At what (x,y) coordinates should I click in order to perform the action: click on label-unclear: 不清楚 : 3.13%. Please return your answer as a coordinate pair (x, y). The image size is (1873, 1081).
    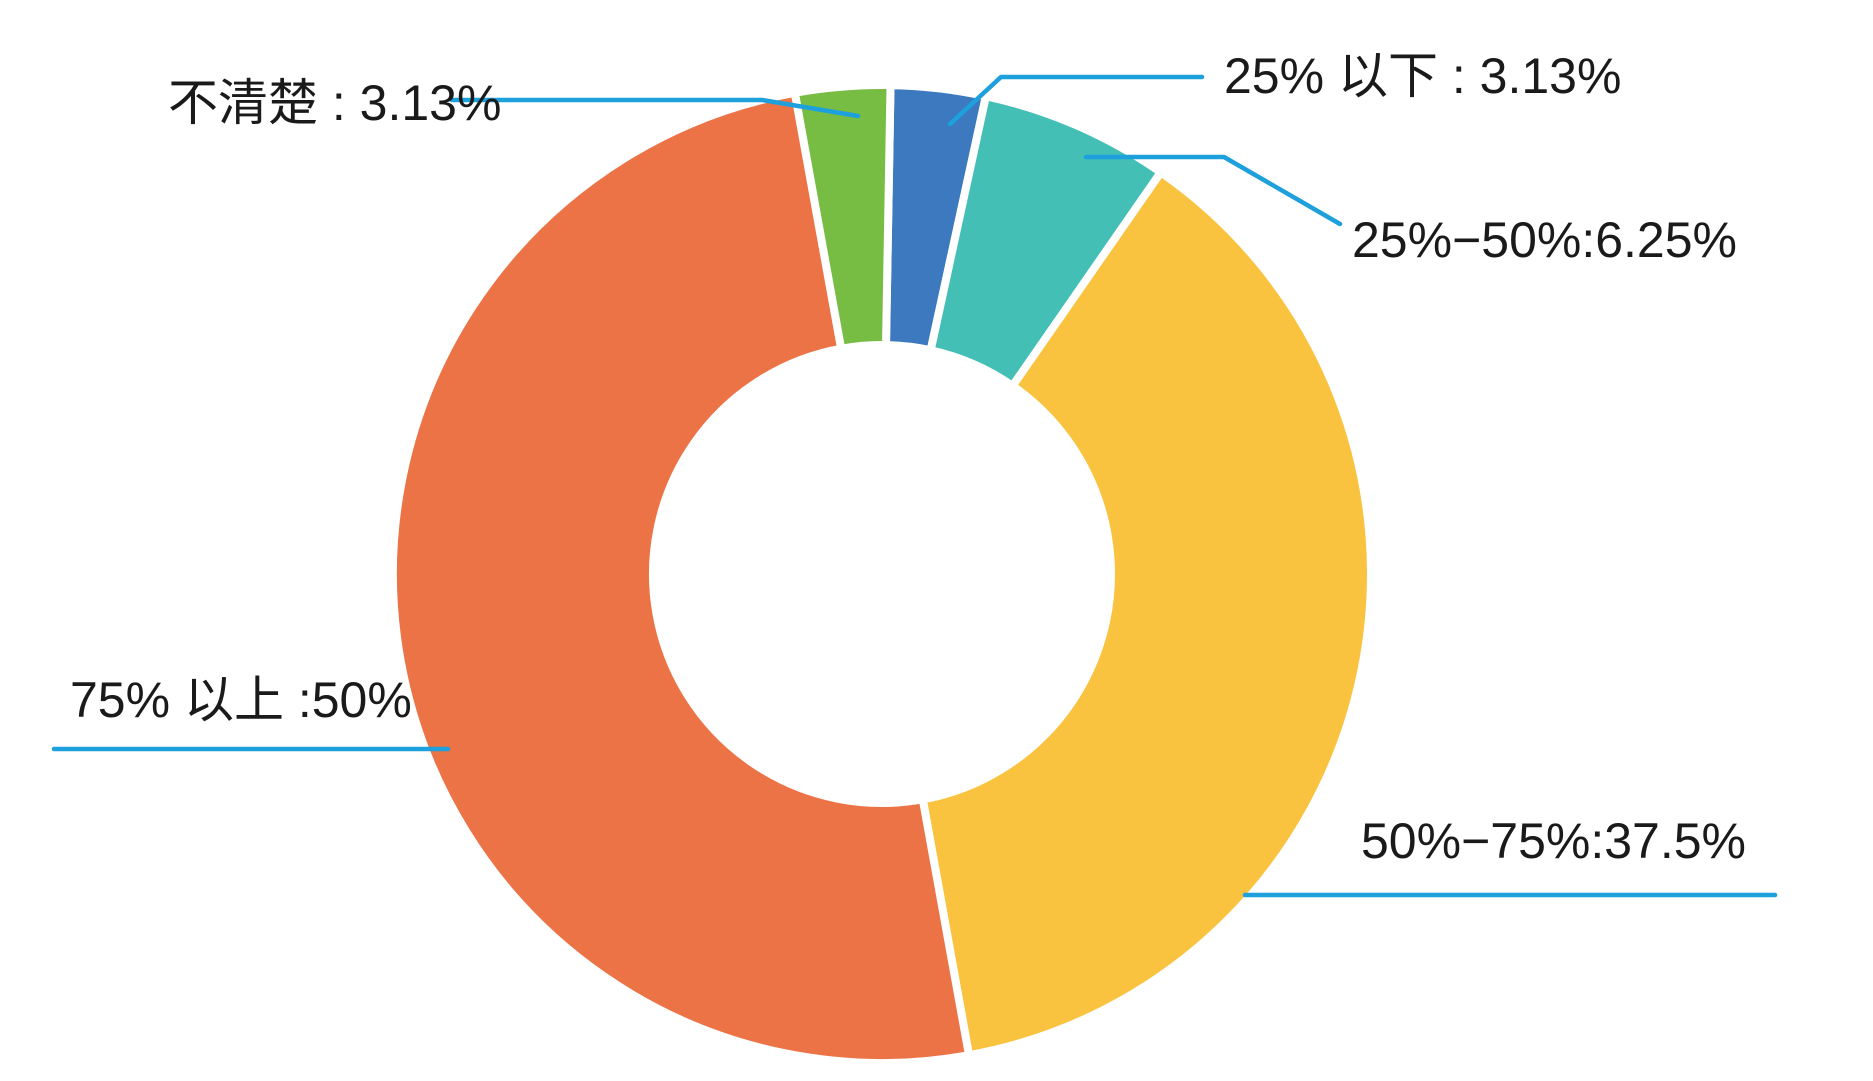
    Looking at the image, I should click on (335, 103).